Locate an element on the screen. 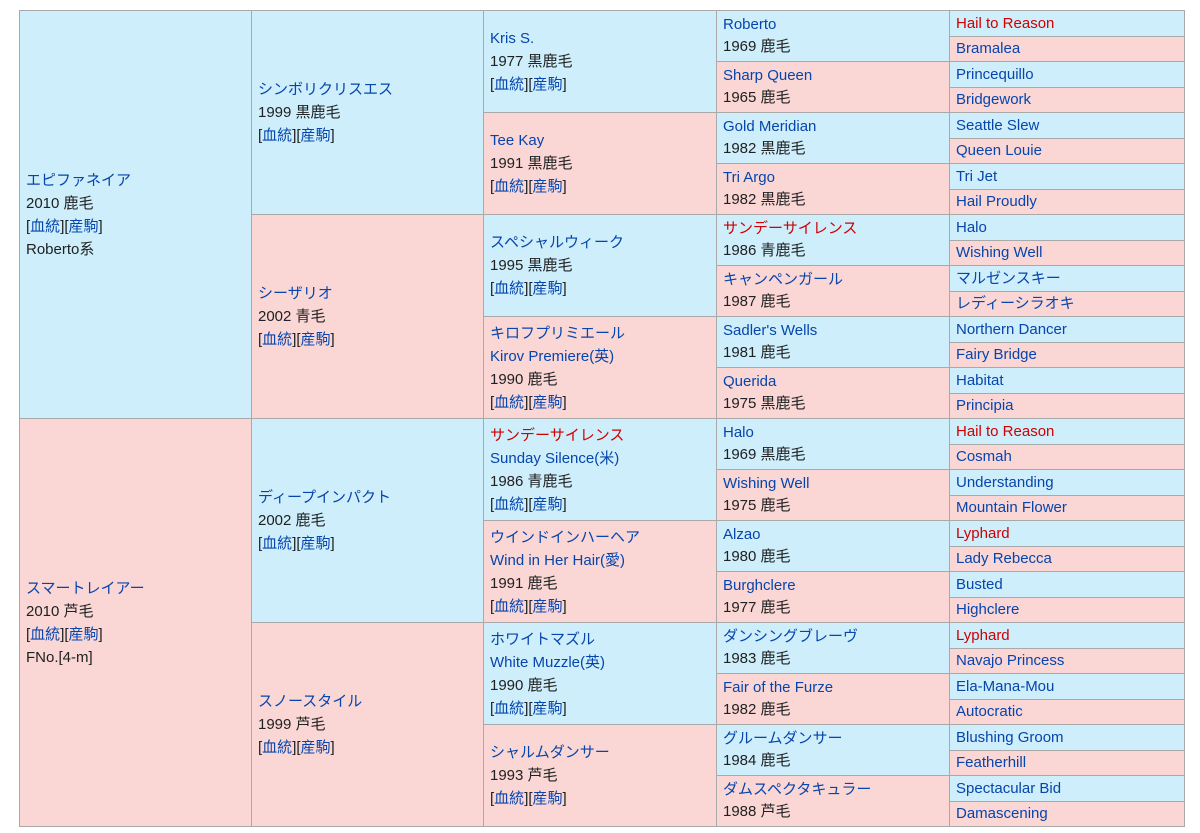 Image resolution: width=1200 pixels, height=833 pixels. horse-name-link: Lady Rebecca is located at coordinates (1004, 559).